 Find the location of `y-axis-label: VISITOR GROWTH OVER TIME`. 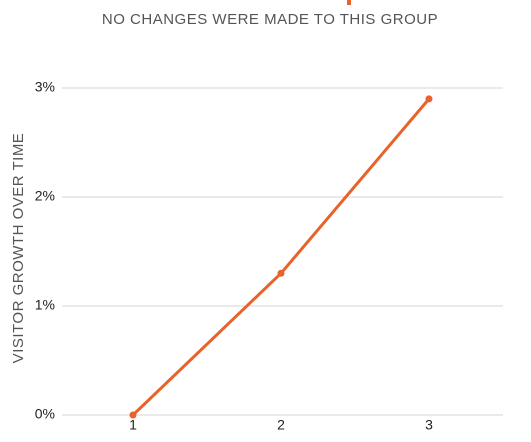

y-axis-label: VISITOR GROWTH OVER TIME is located at coordinates (18, 248).